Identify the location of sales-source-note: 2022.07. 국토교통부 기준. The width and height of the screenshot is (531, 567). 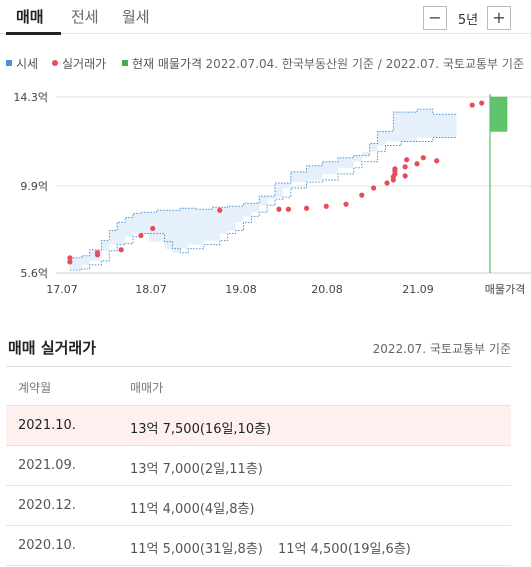
(441, 349).